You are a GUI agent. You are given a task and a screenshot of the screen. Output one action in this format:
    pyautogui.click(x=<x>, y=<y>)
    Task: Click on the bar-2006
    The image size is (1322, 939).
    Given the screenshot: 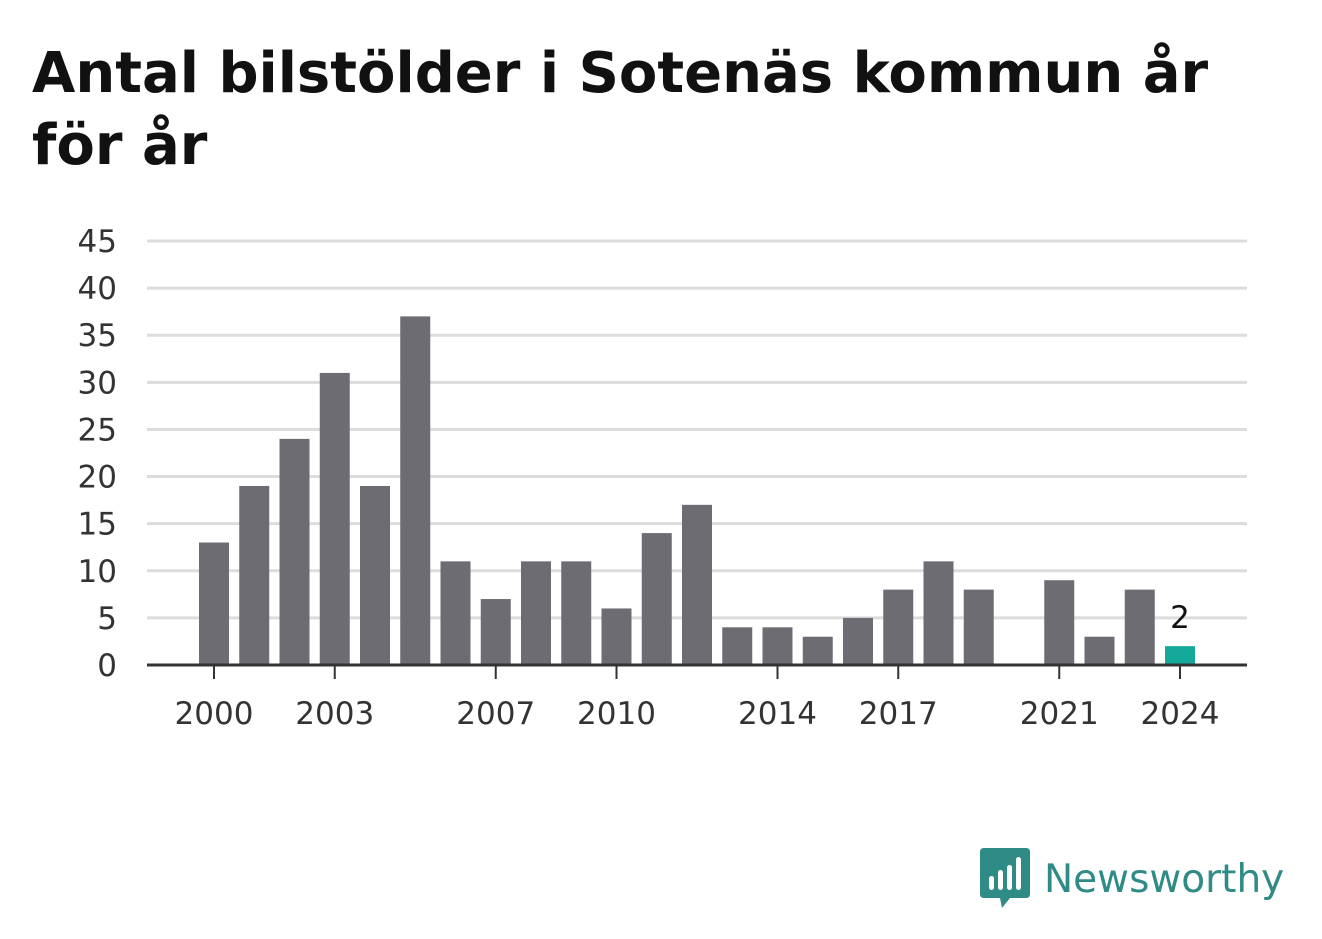 What is the action you would take?
    pyautogui.click(x=455, y=613)
    